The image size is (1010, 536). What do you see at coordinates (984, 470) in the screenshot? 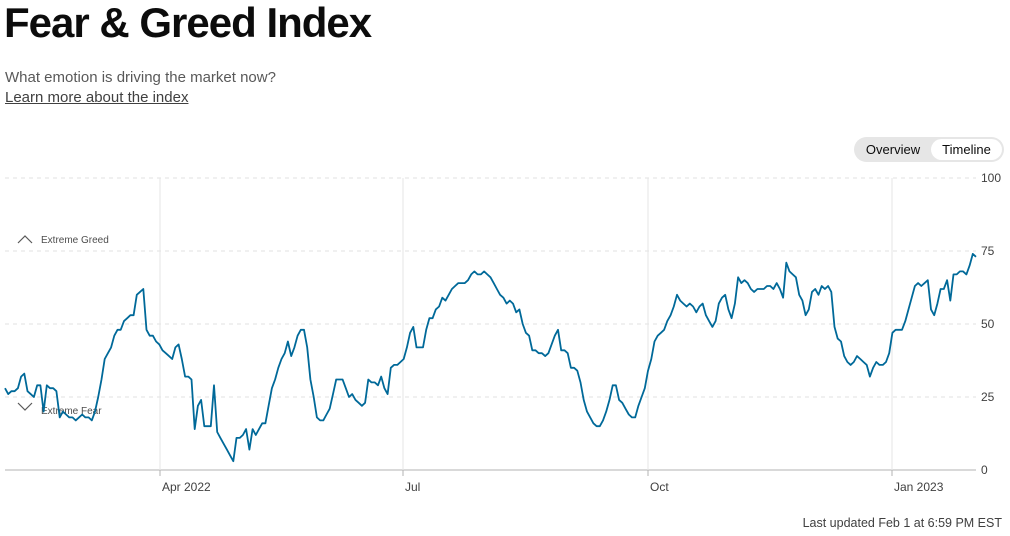
I see `y-tick-label: 0` at bounding box center [984, 470].